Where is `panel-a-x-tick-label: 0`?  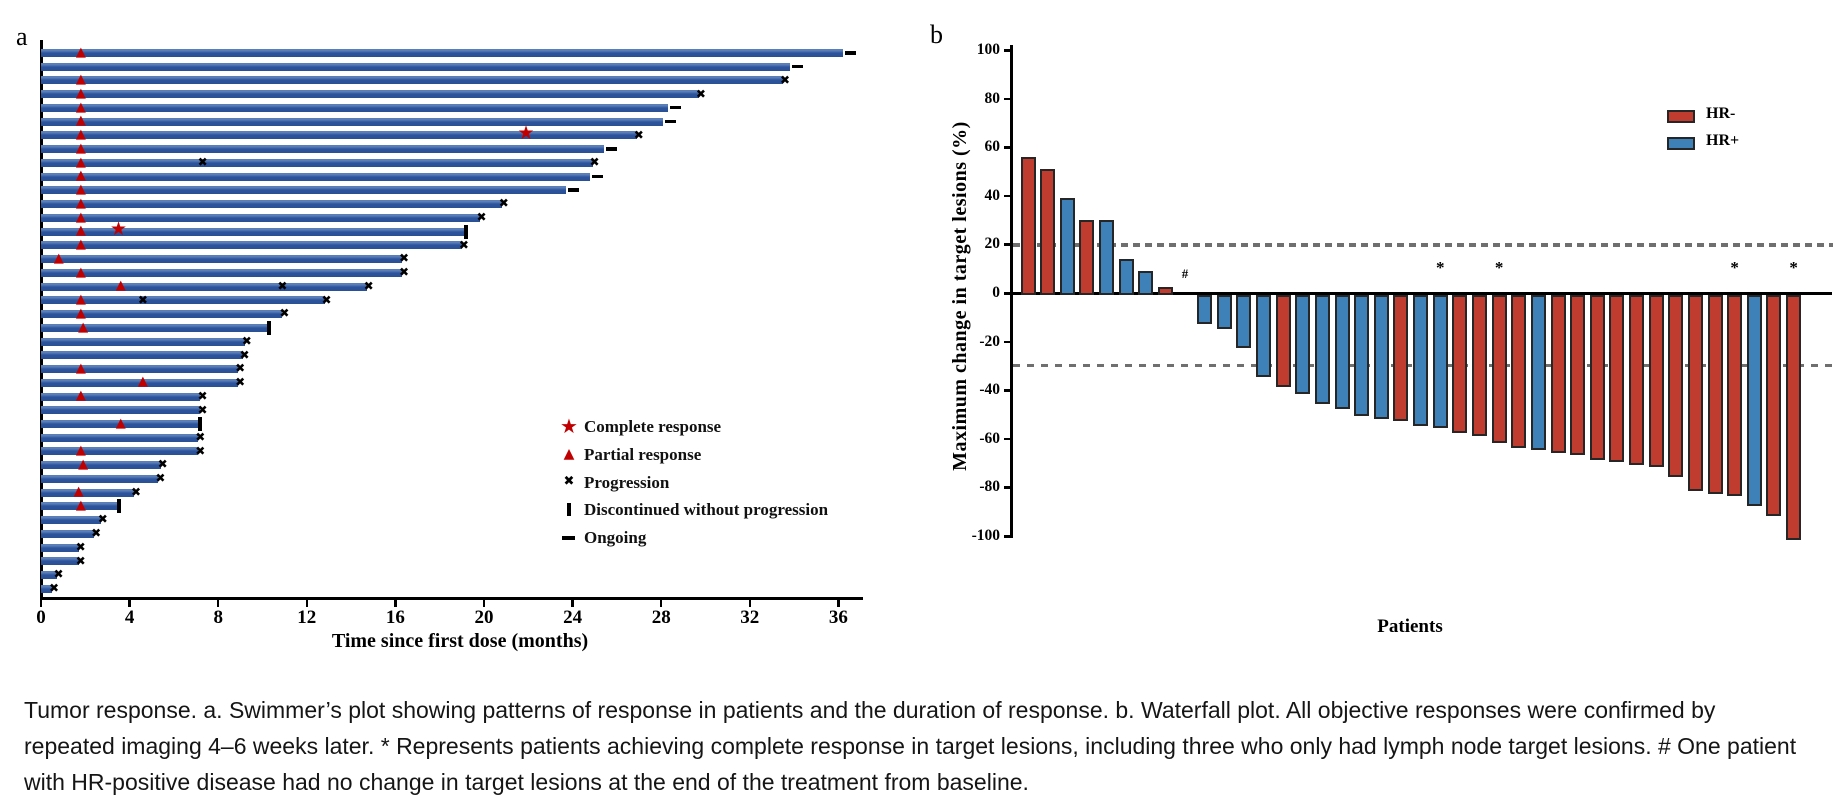
panel-a-x-tick-label: 0 is located at coordinates (41, 617).